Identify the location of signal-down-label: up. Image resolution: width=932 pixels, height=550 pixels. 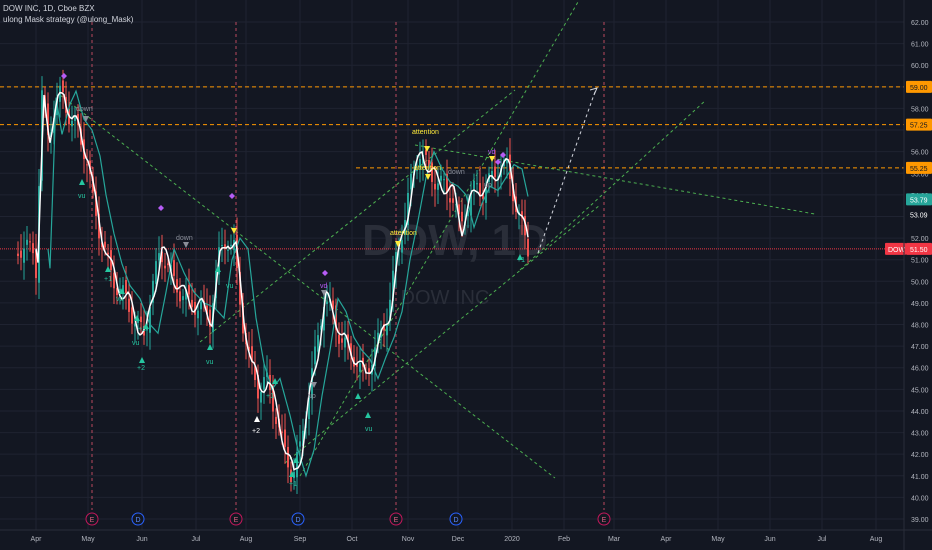
(488, 185).